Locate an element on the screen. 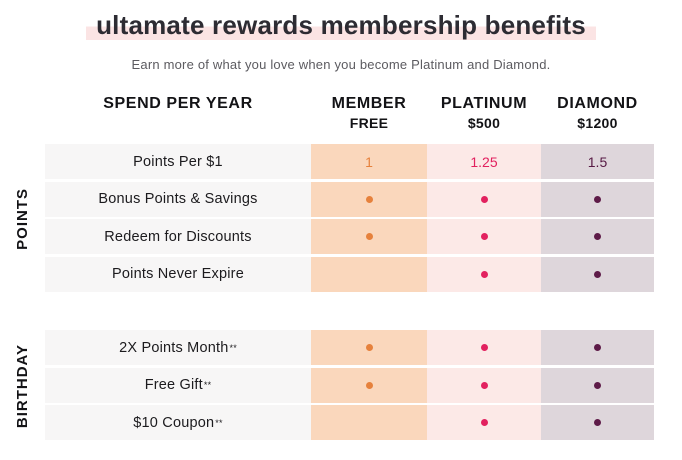 The height and width of the screenshot is (460, 682). benefit-label: Bonus Points & Savings is located at coordinates (178, 199).